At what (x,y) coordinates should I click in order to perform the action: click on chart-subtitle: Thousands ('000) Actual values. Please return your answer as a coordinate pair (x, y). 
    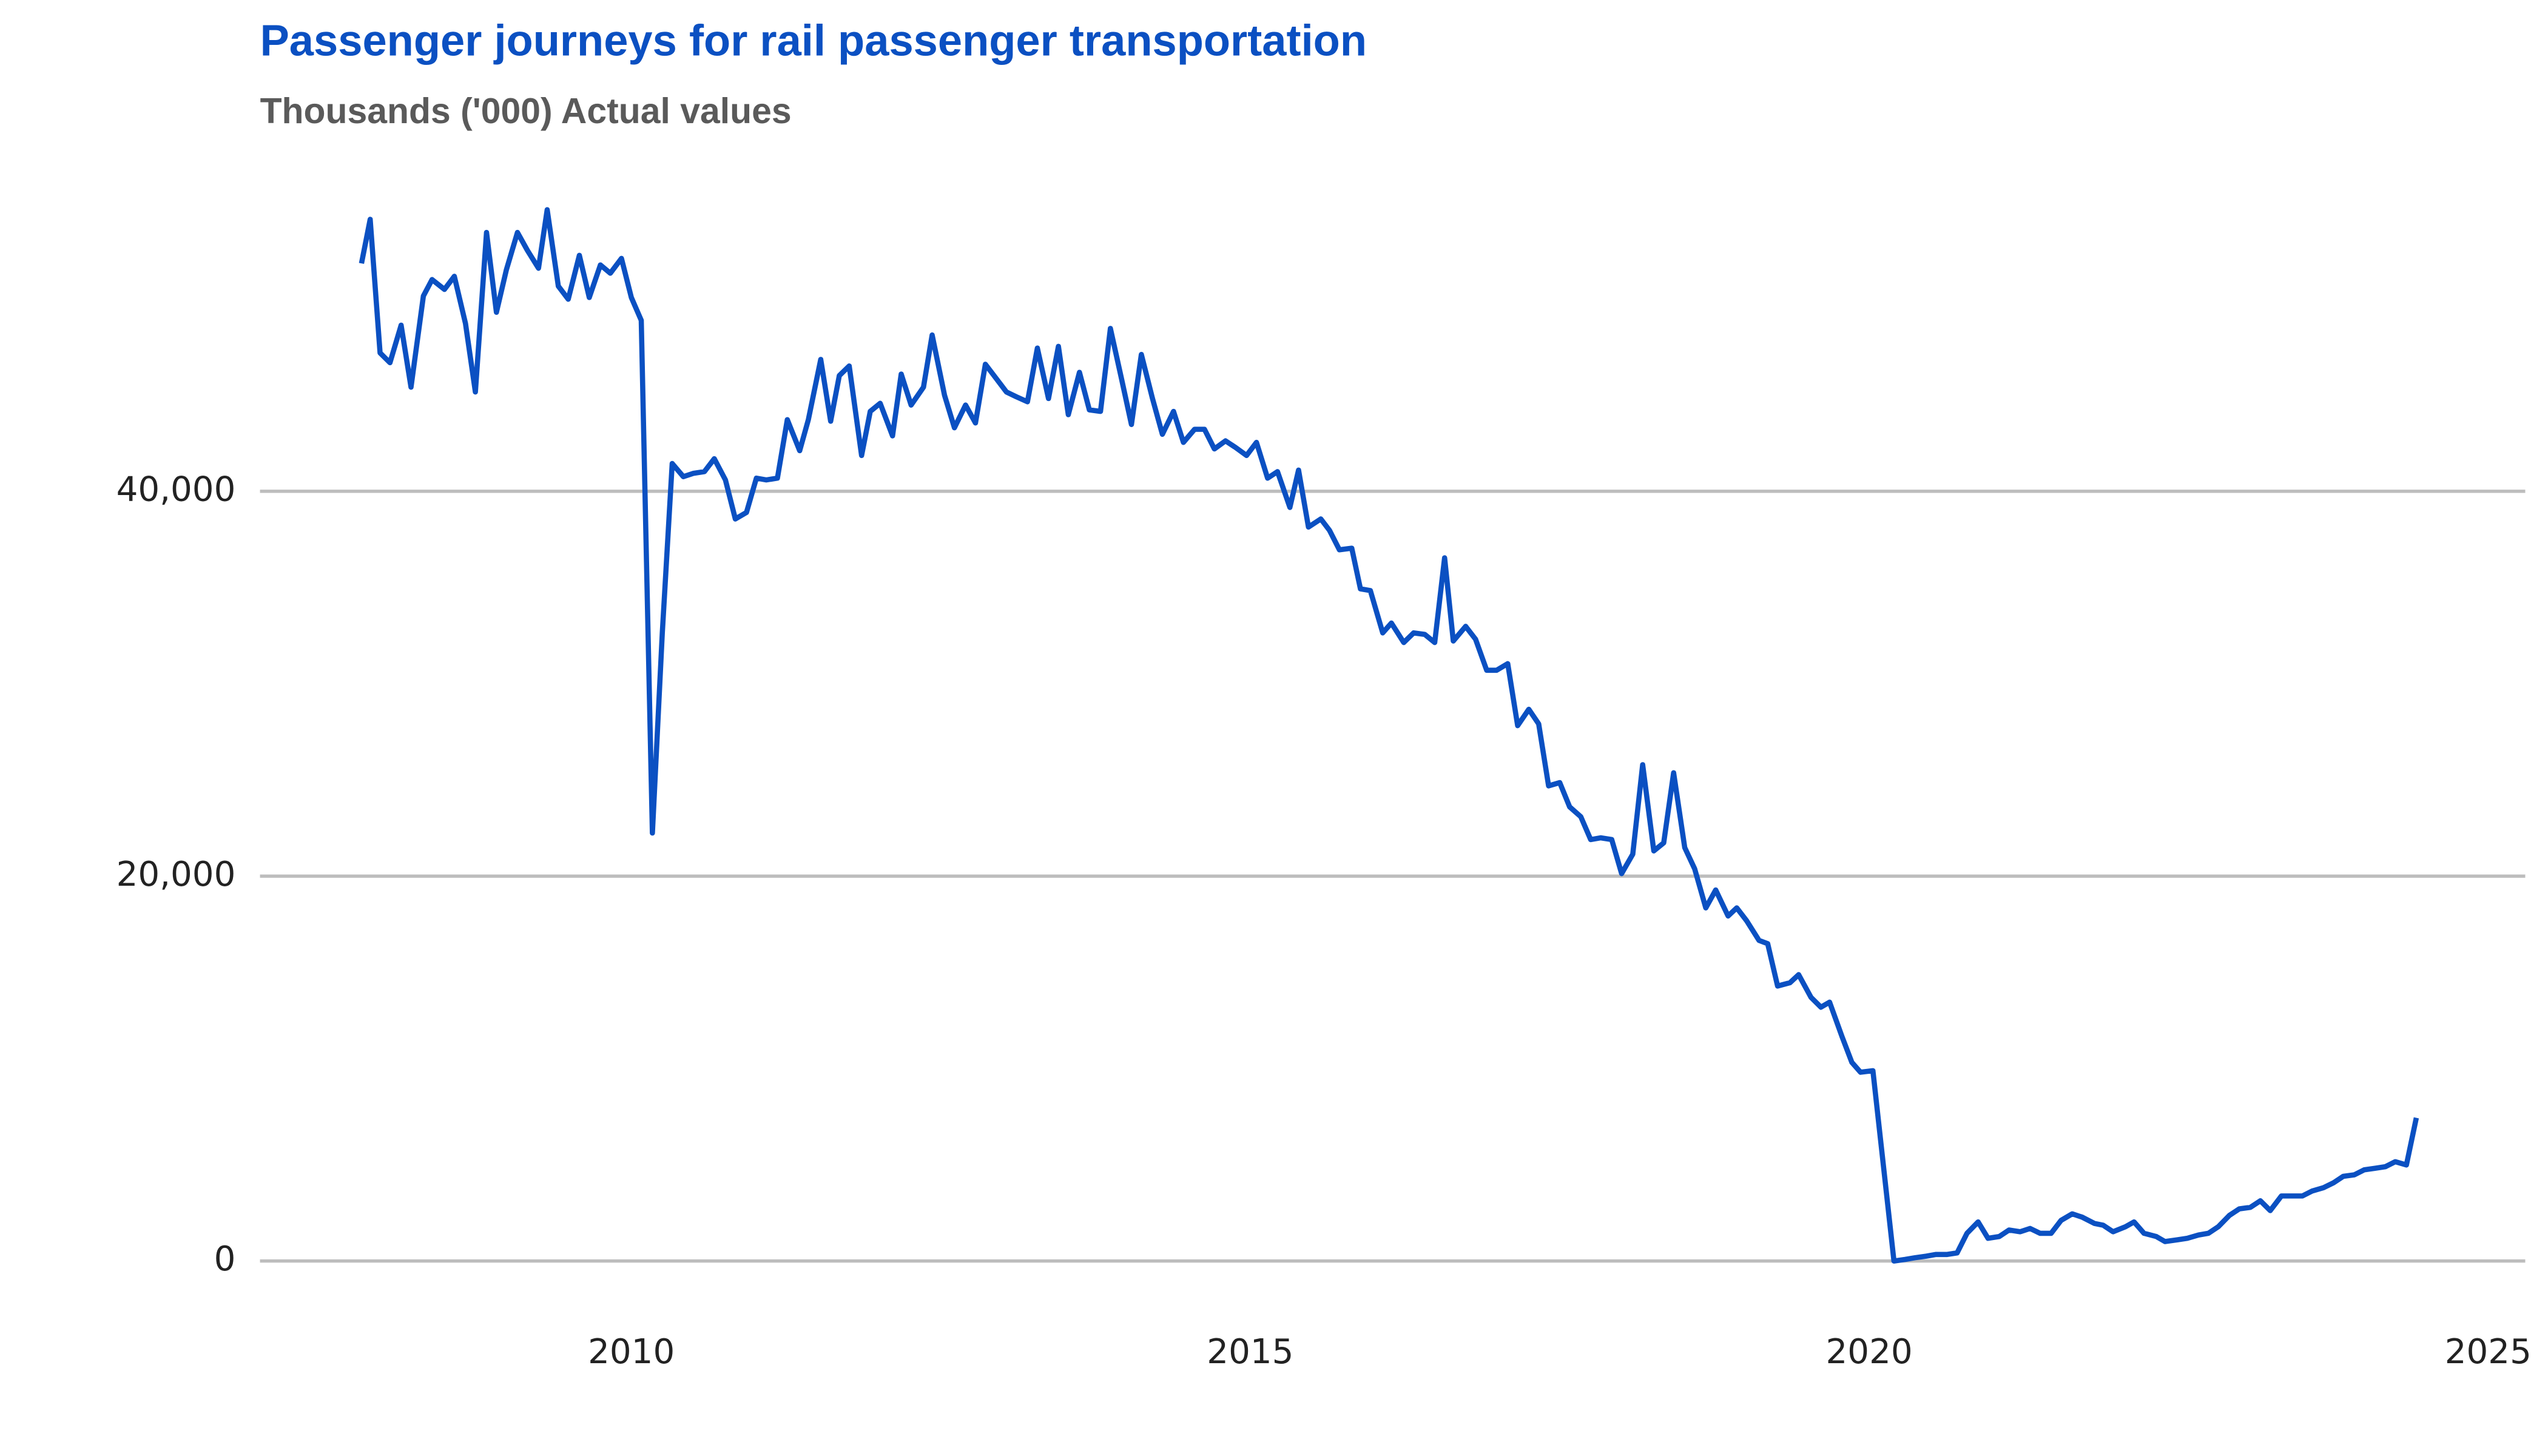
    Looking at the image, I should click on (526, 111).